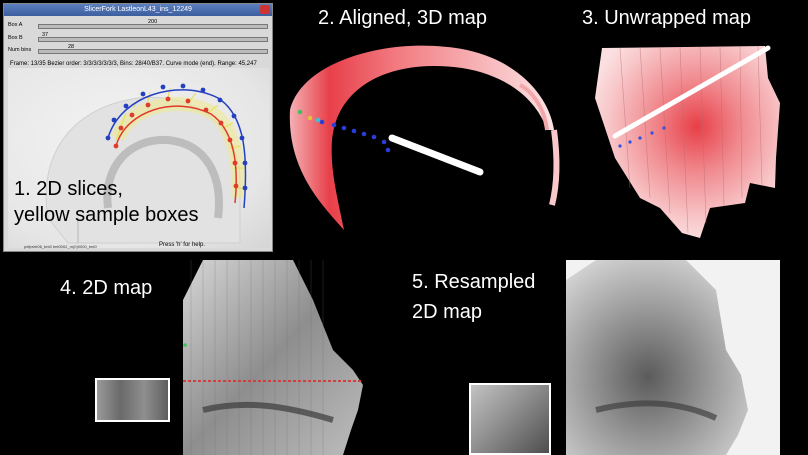 The image size is (808, 455). What do you see at coordinates (687, 141) in the screenshot?
I see `unwrapped-map` at bounding box center [687, 141].